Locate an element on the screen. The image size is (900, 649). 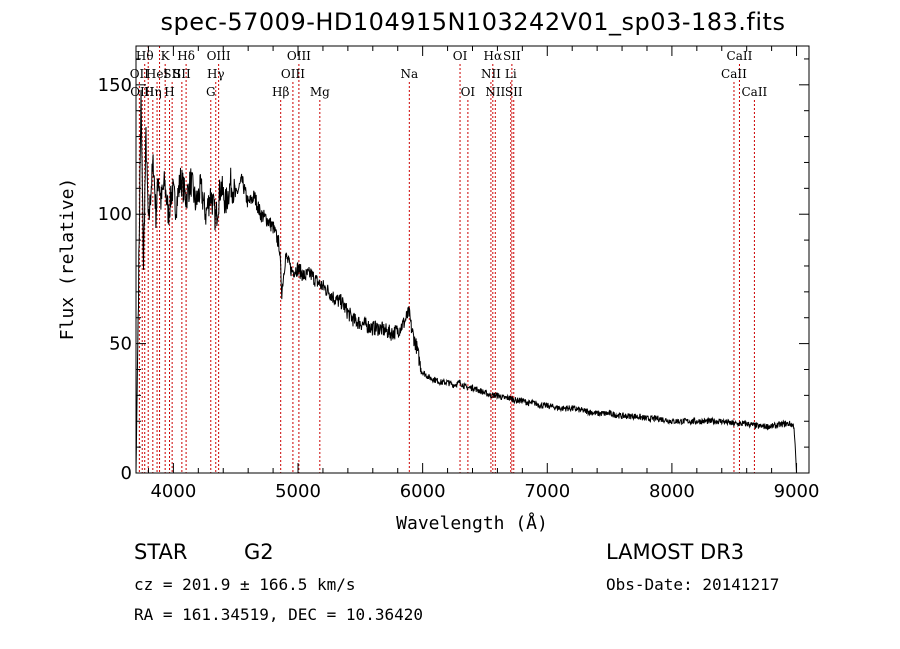
redshift-cz: cz = 201.9 ± 166.5 km/s is located at coordinates (245, 584).